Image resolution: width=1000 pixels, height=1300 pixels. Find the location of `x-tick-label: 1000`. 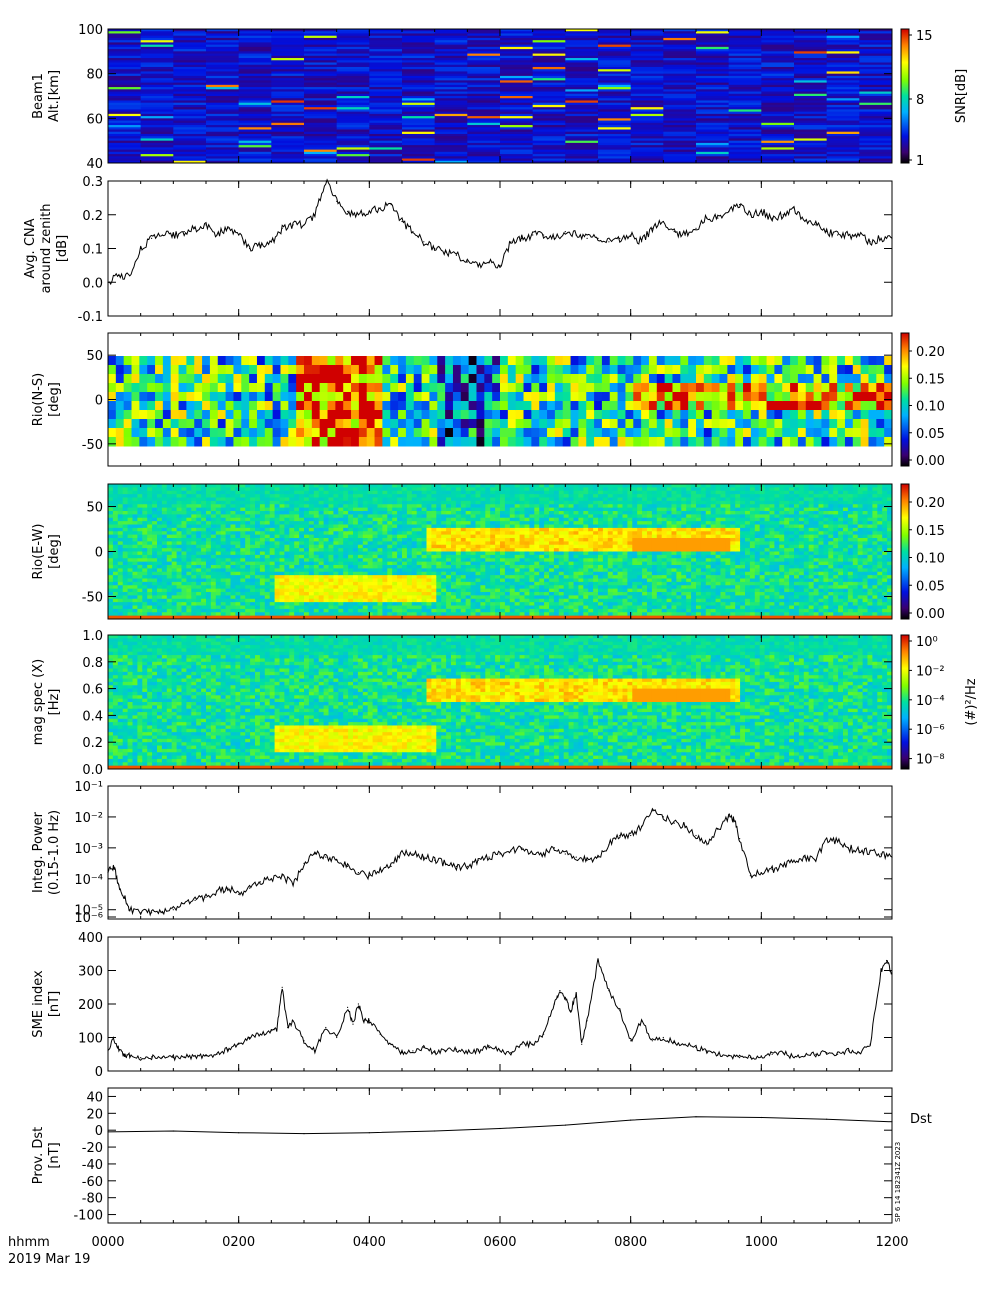

x-tick-label: 1000 is located at coordinates (761, 1242).